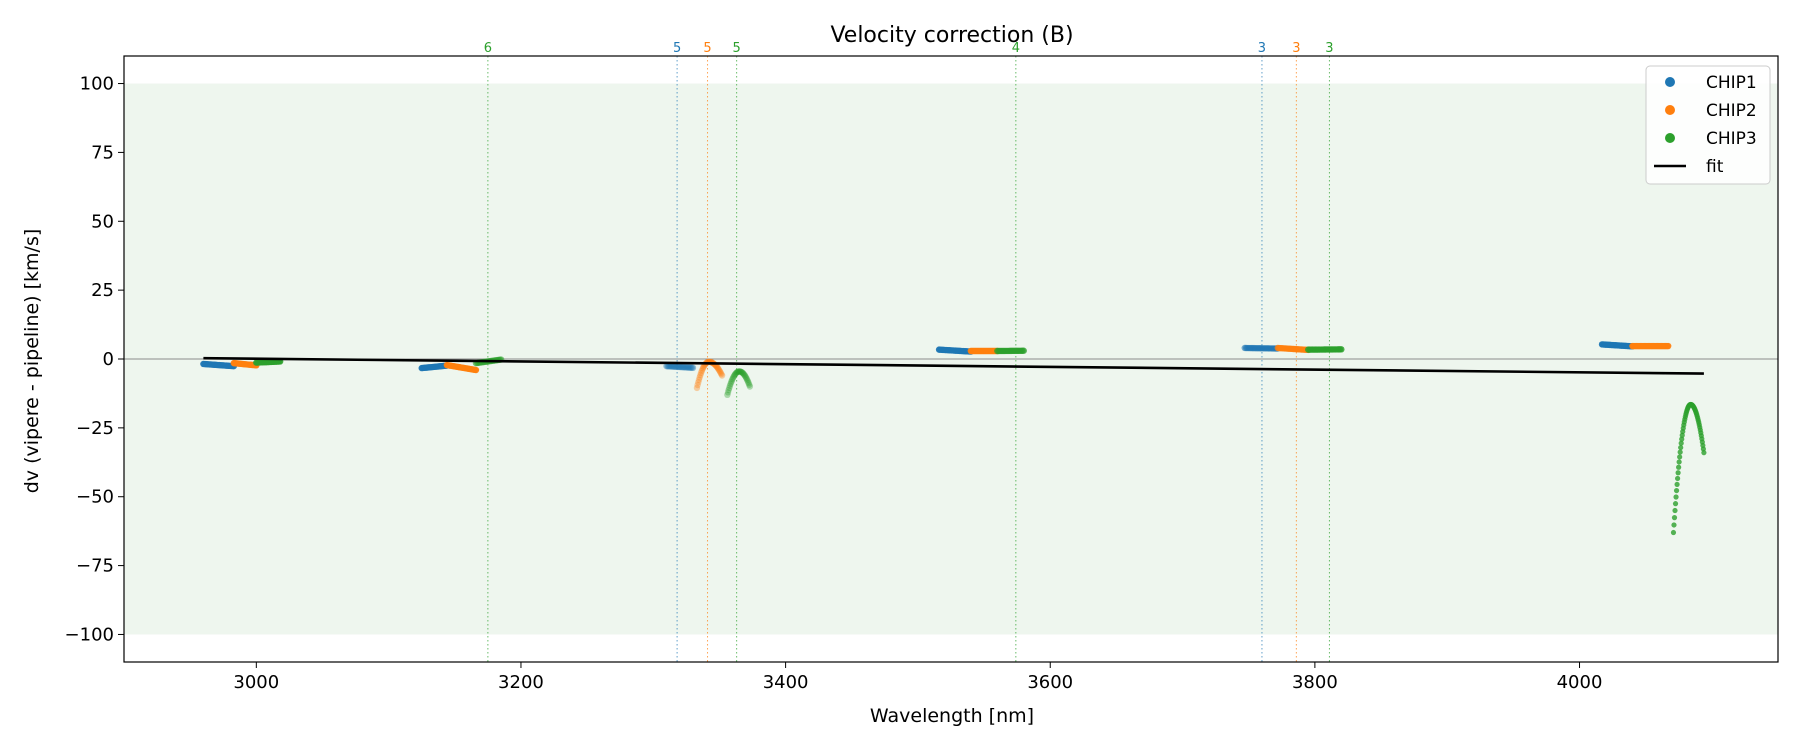 The image size is (1800, 750). What do you see at coordinates (951, 35) in the screenshot?
I see `chart-title: Velocity correction (B)` at bounding box center [951, 35].